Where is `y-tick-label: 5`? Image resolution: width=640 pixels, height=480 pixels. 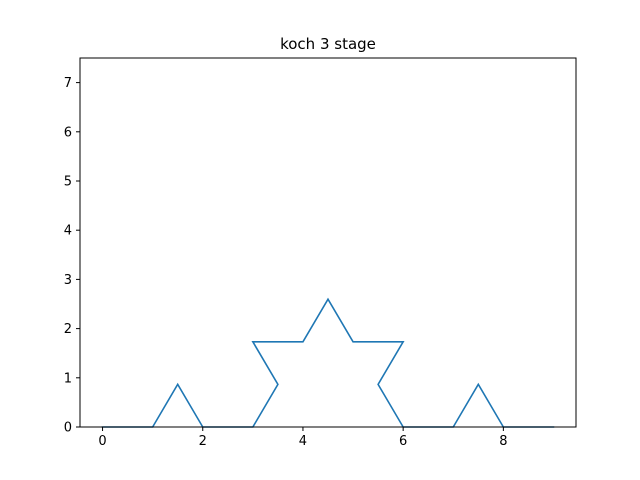 y-tick-label: 5 is located at coordinates (68, 182).